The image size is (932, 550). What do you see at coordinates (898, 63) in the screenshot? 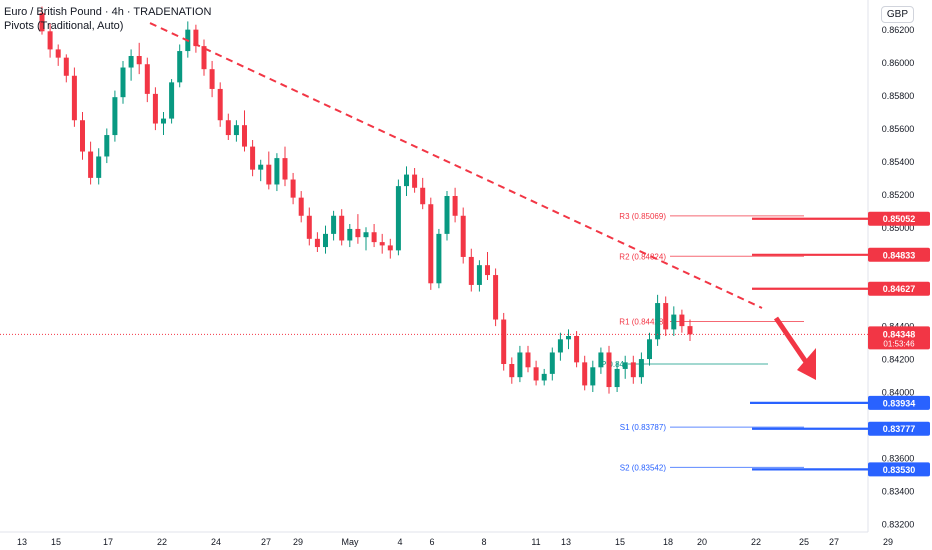
I see `y-tick-label: 0.86000` at bounding box center [898, 63].